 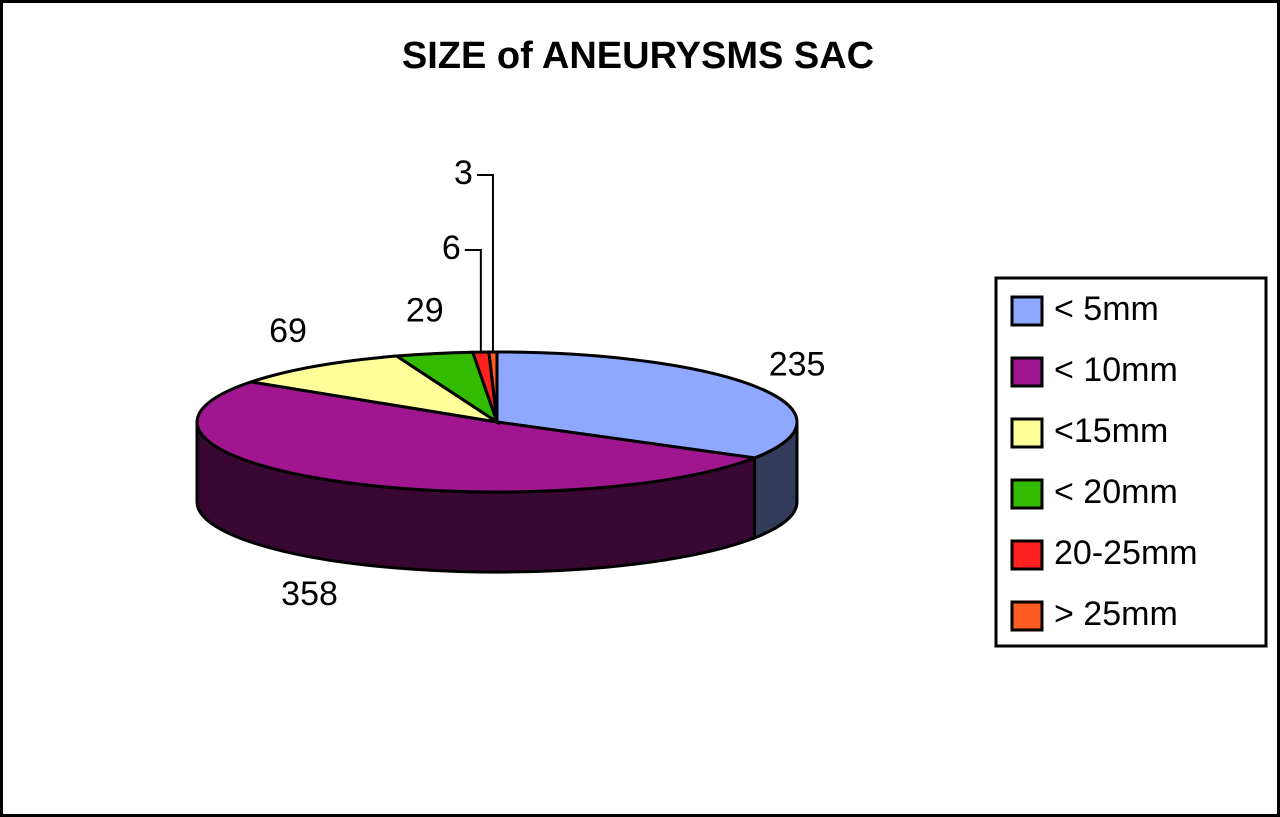 I want to click on data-label: 358, so click(x=309, y=594).